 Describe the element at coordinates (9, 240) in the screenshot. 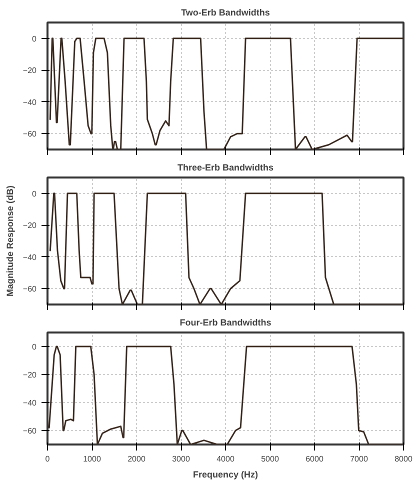

I see `y-axis-title: Magnitude Response (dB)` at that location.